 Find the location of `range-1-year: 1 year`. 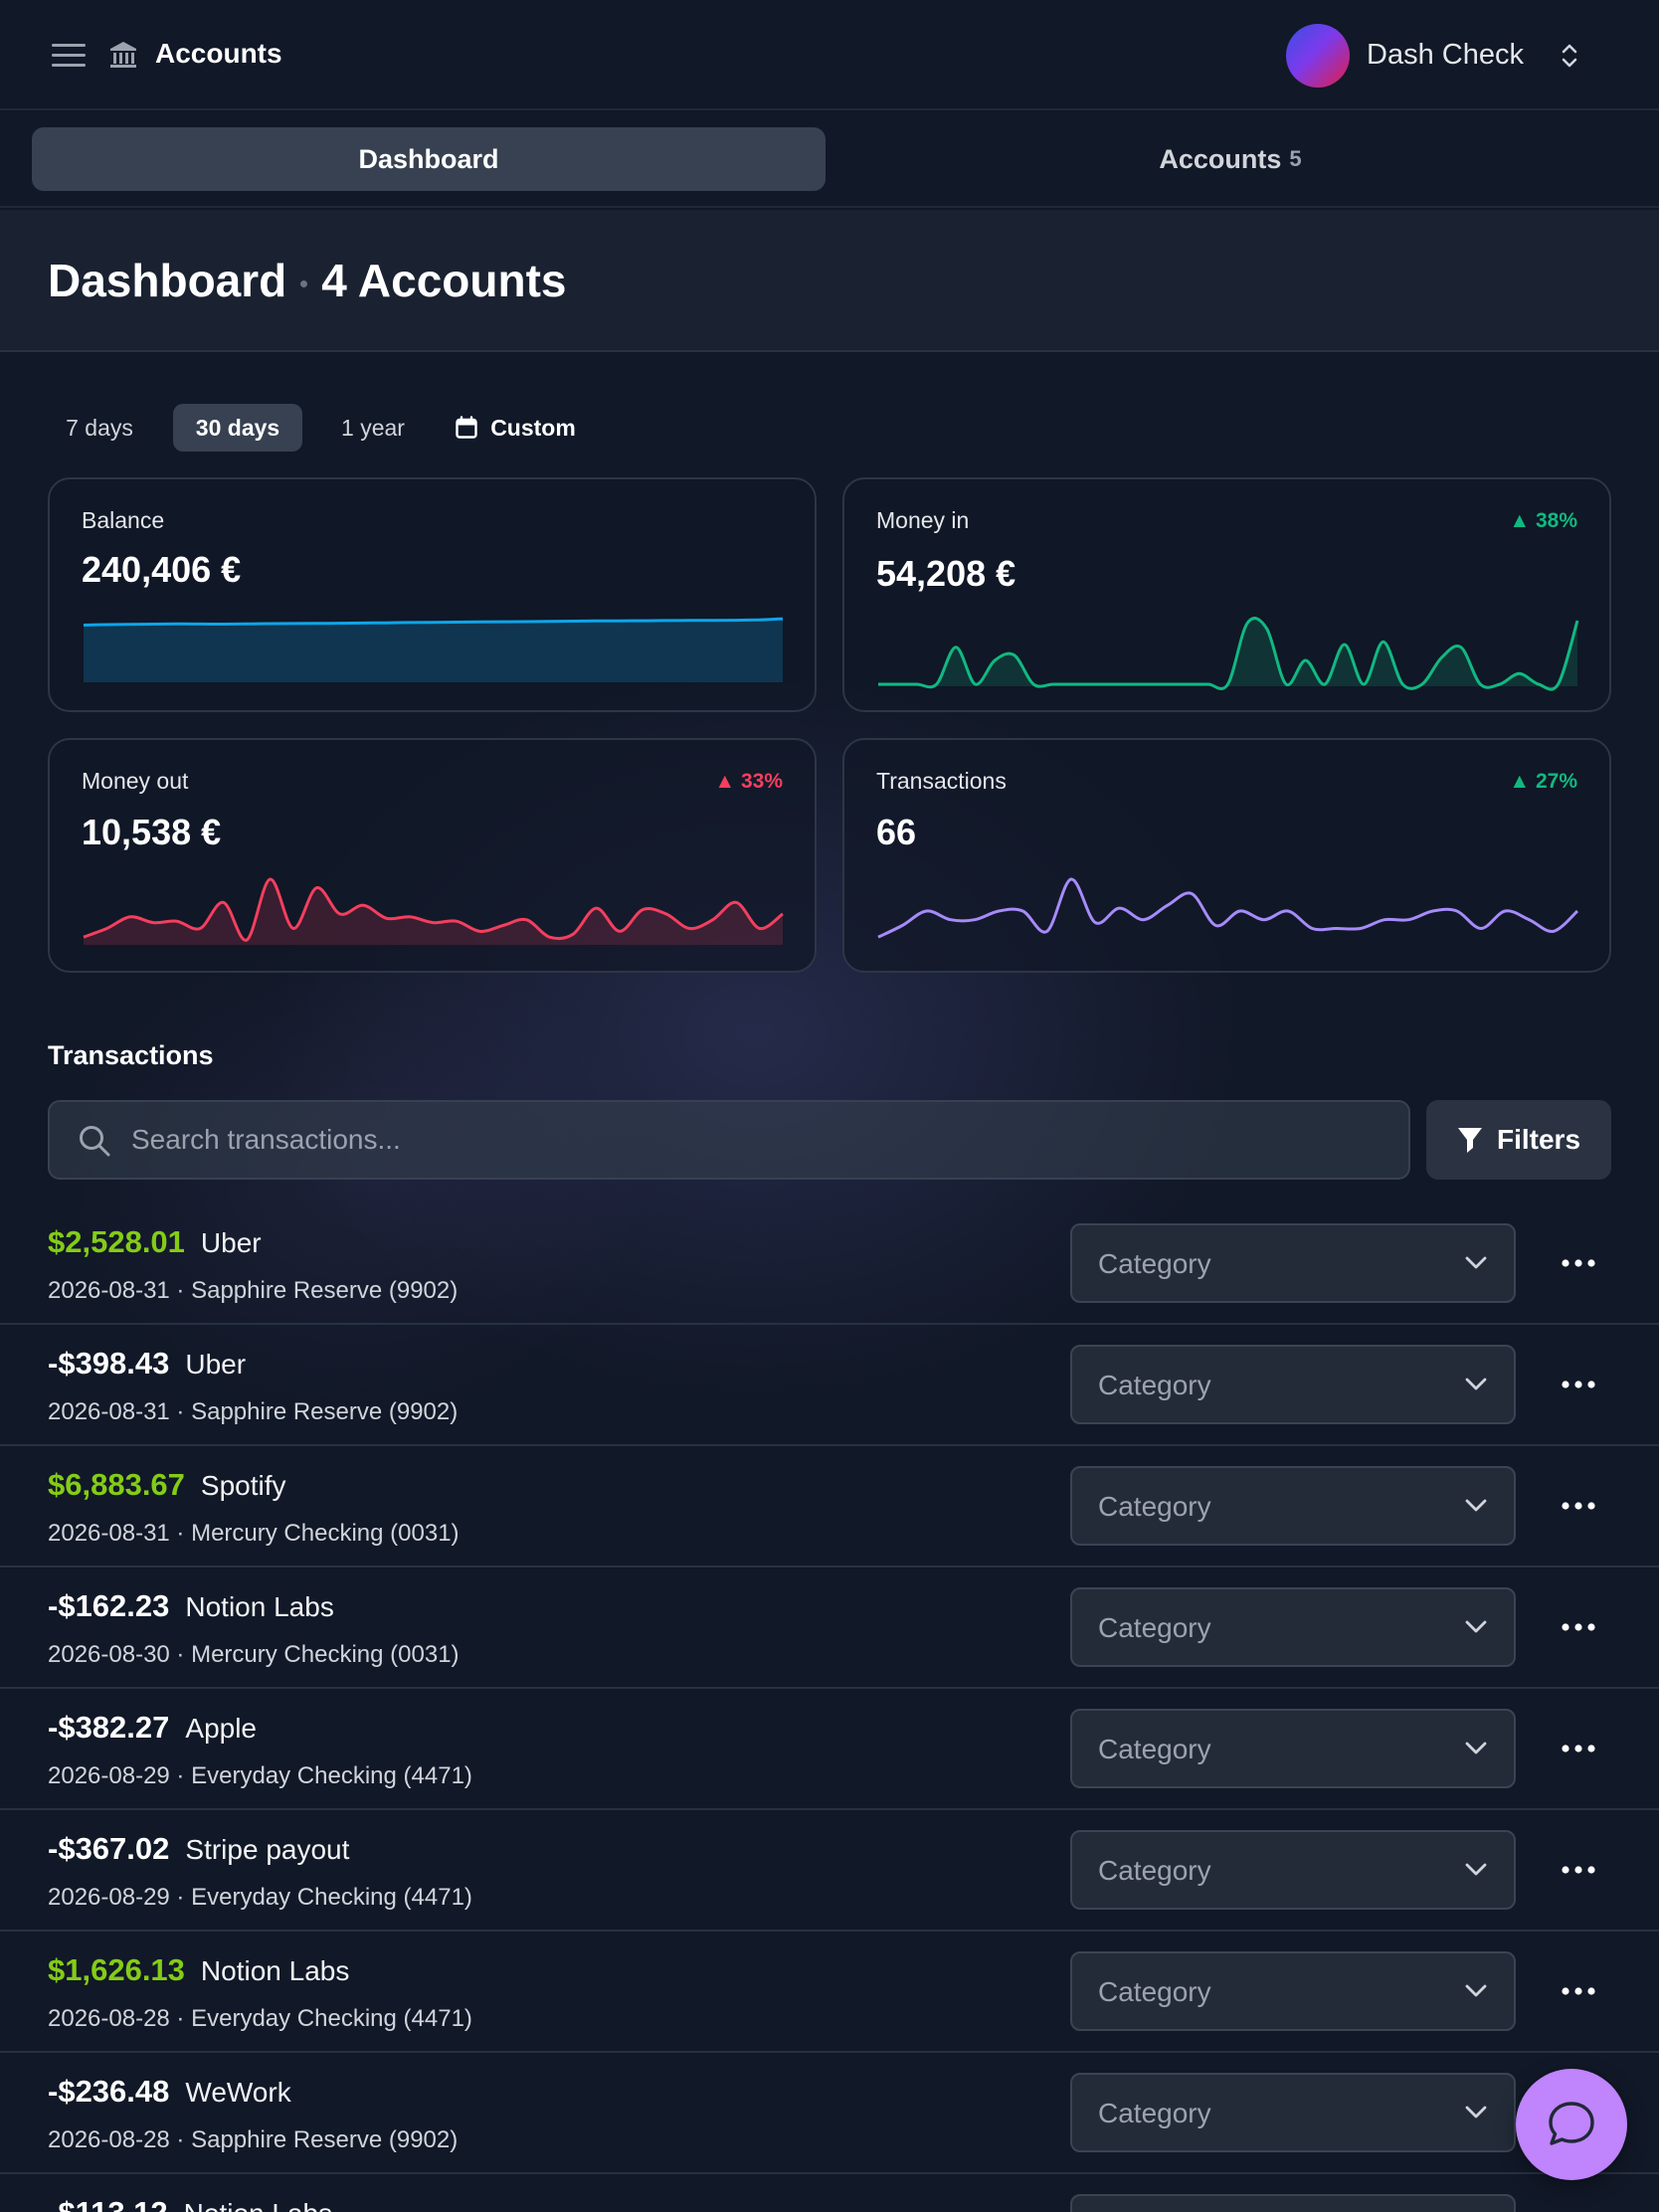

range-1-year: 1 year is located at coordinates (373, 427).